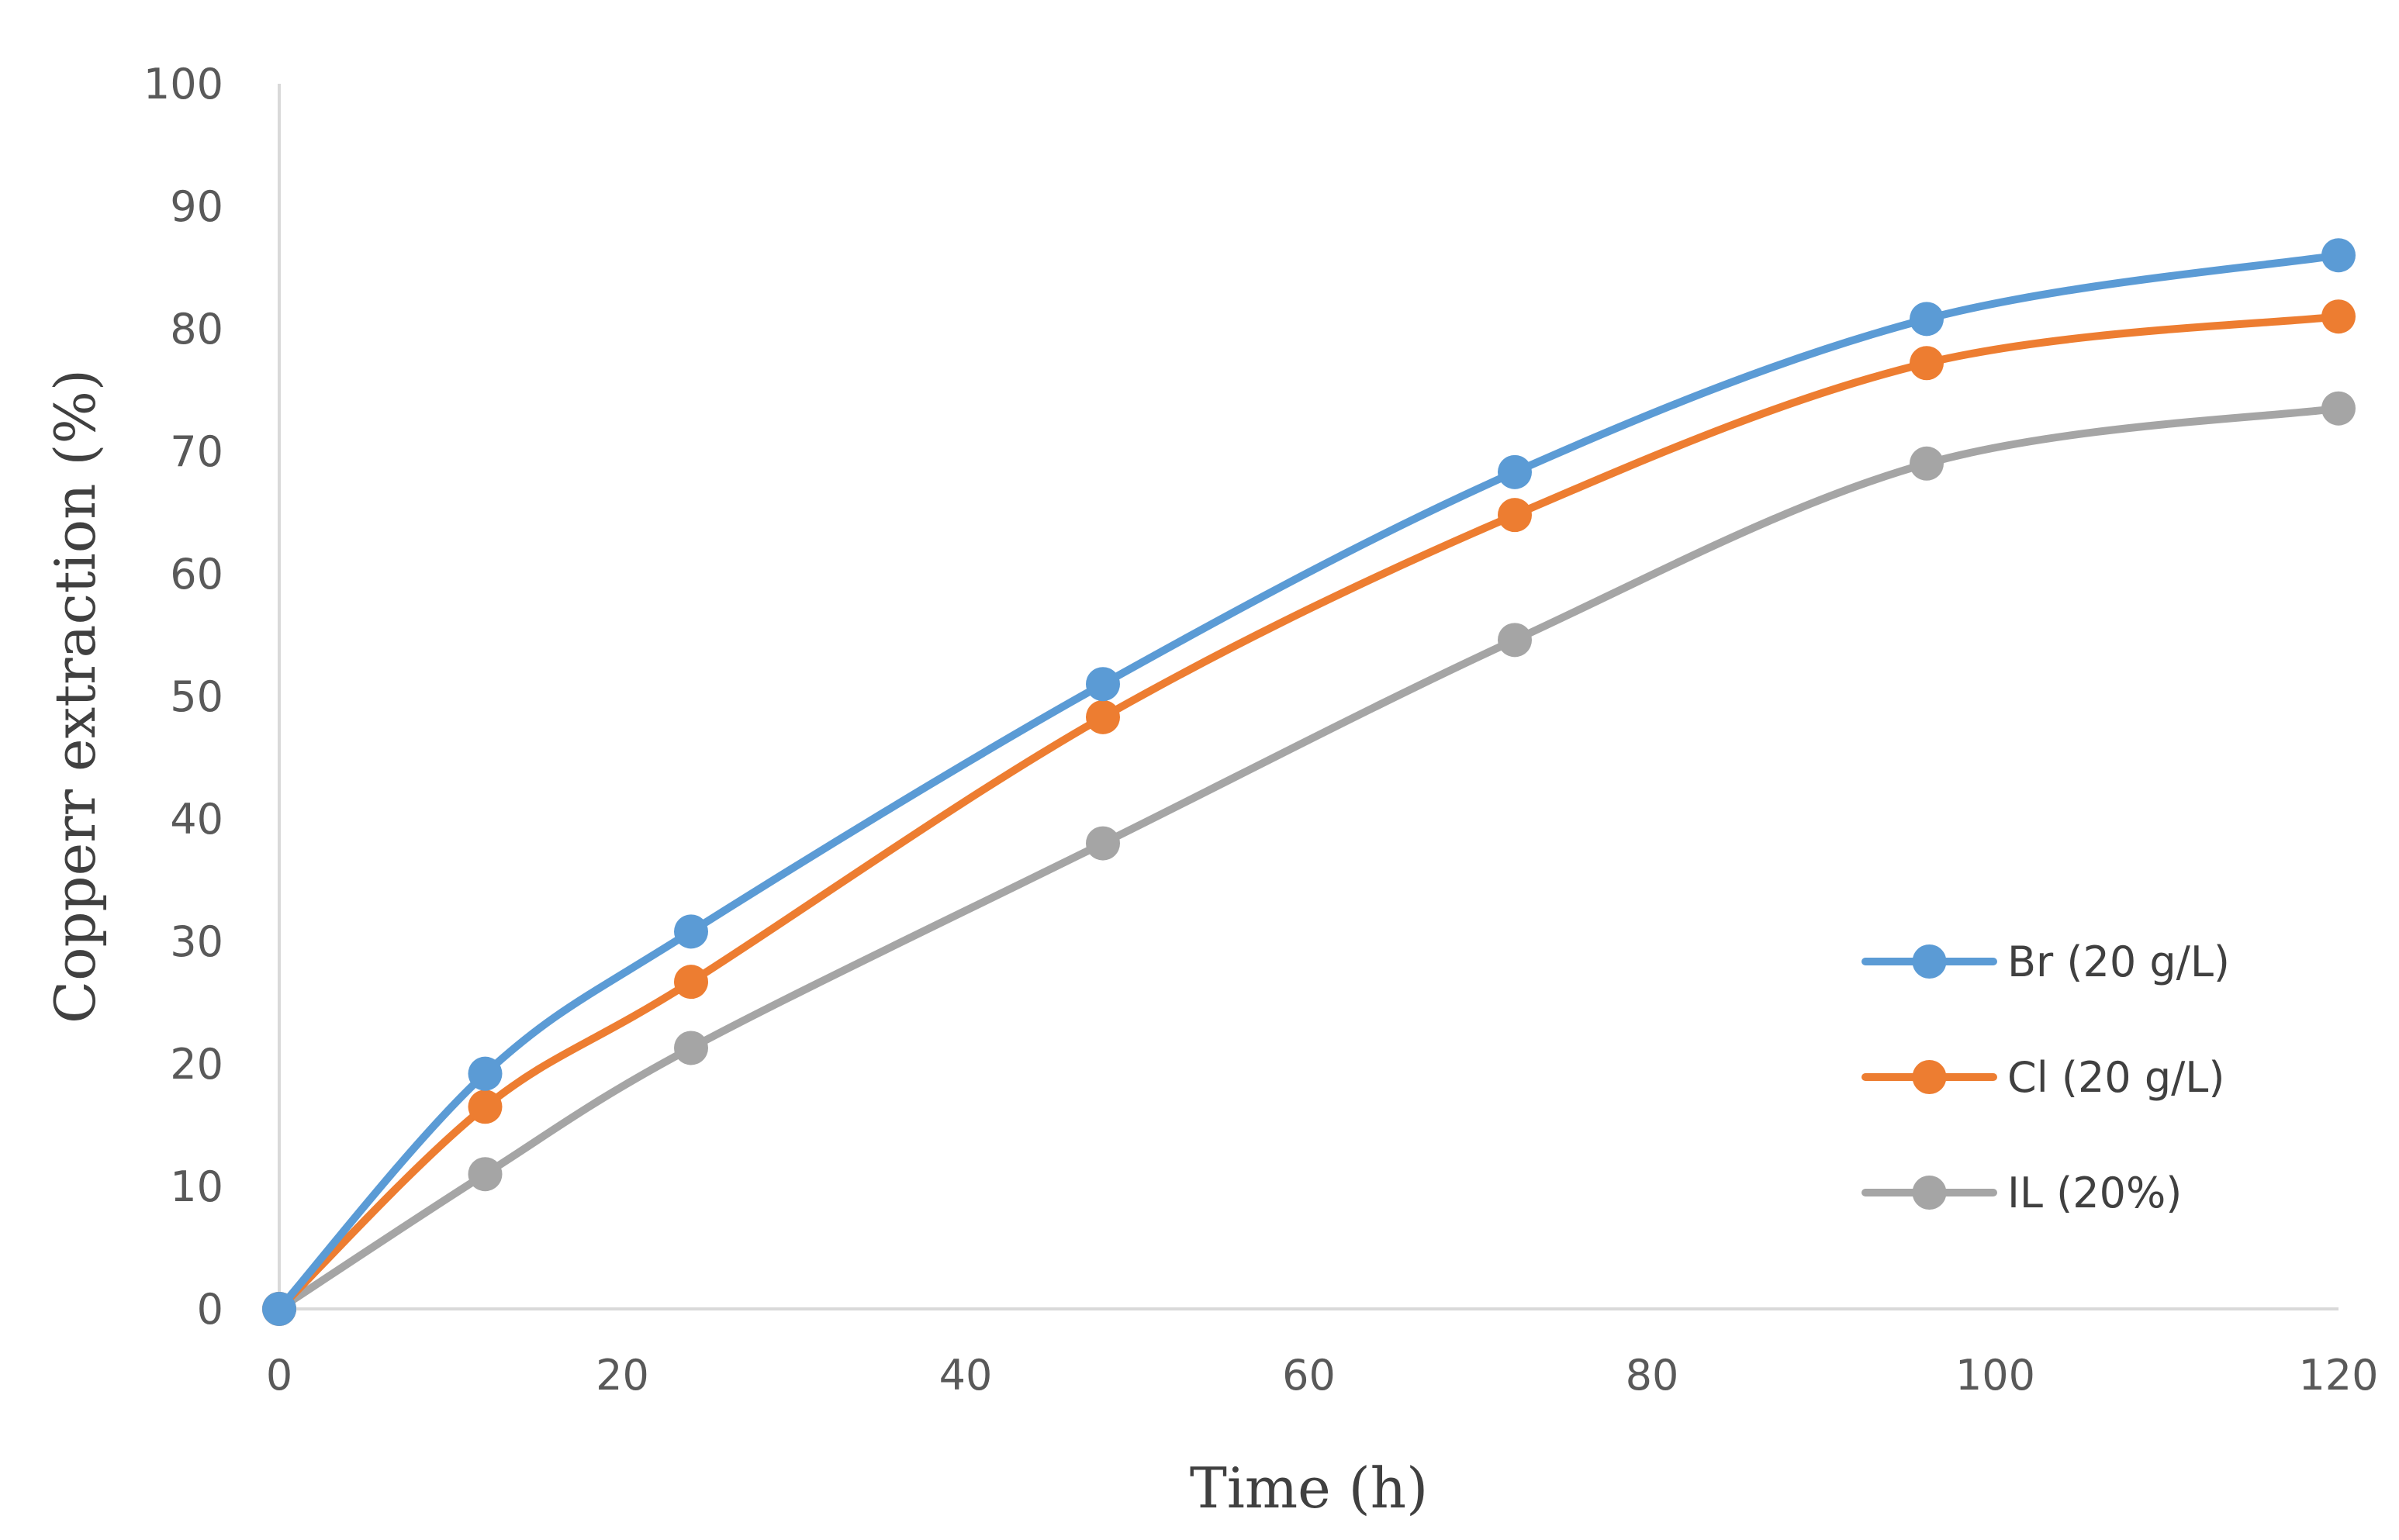  I want to click on x-tick-label: 20, so click(622, 1375).